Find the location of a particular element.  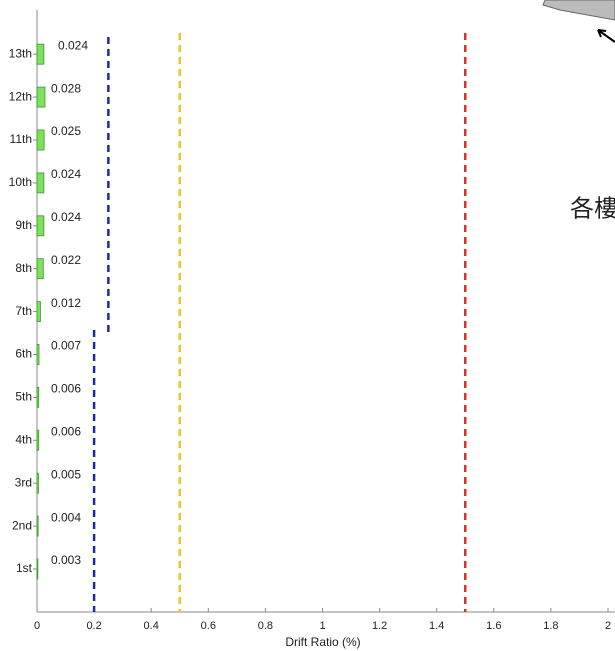

value-label: 0.022 is located at coordinates (66, 260).